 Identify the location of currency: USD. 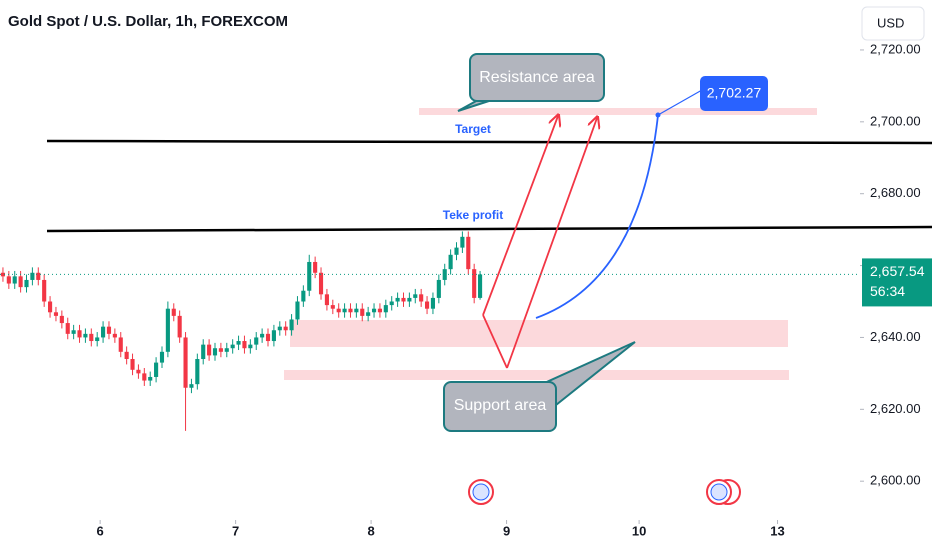
(890, 22).